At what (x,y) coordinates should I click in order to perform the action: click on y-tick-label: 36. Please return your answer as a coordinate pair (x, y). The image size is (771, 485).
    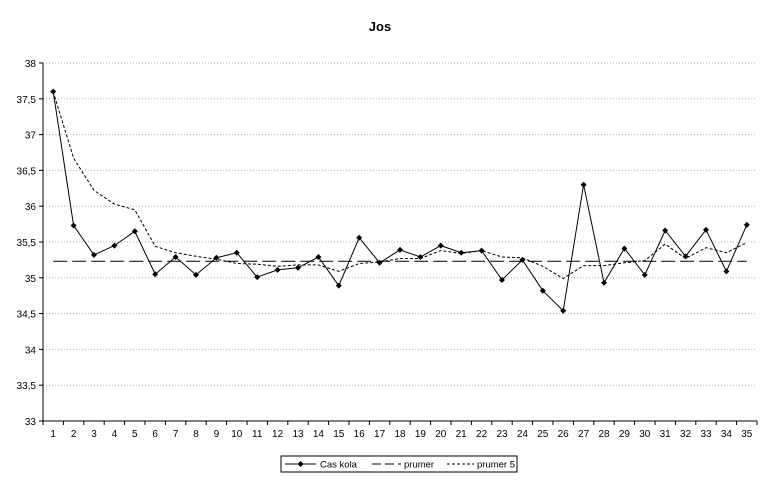
    Looking at the image, I should click on (31, 207).